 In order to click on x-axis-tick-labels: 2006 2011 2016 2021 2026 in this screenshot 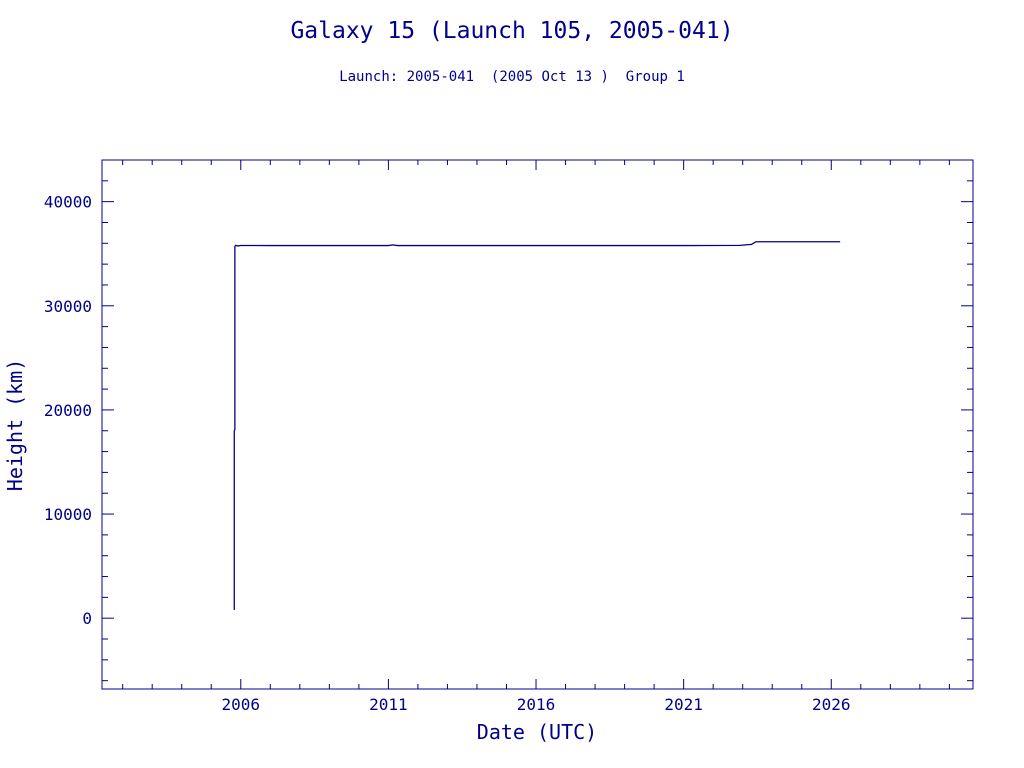, I will do `click(536, 704)`.